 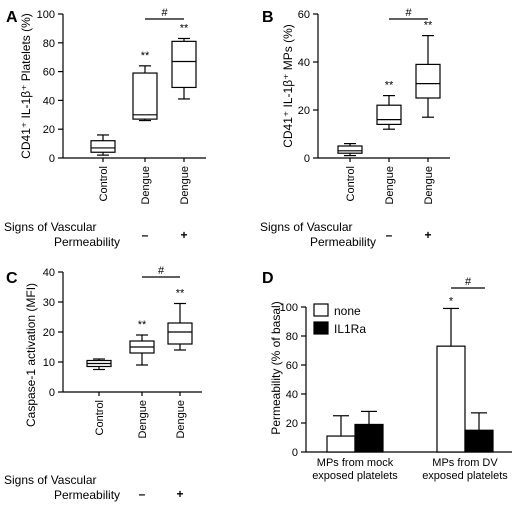 What do you see at coordinates (389, 235) in the screenshot?
I see `panel-b-sign-symbol: –` at bounding box center [389, 235].